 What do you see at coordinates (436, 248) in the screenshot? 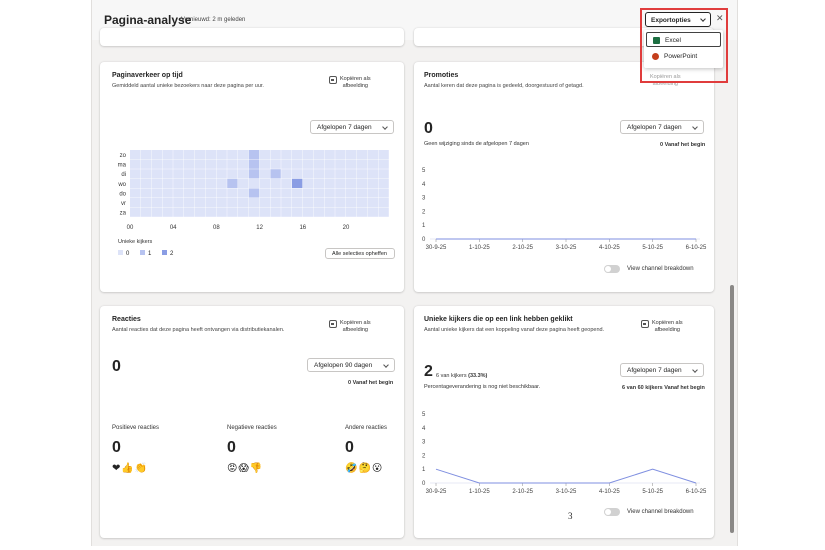
I see `x-tick-label: 30-9-25` at bounding box center [436, 248].